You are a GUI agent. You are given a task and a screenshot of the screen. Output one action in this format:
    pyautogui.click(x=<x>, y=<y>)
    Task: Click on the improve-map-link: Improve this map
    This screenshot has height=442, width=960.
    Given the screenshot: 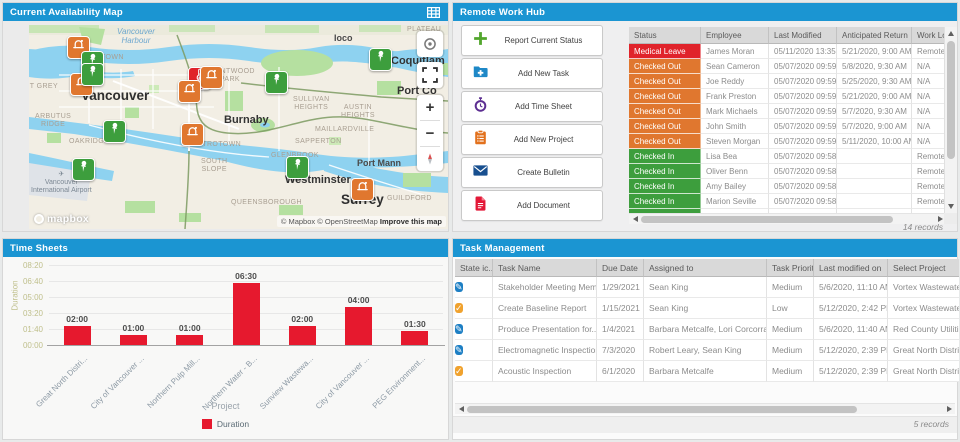 What is the action you would take?
    pyautogui.click(x=410, y=221)
    